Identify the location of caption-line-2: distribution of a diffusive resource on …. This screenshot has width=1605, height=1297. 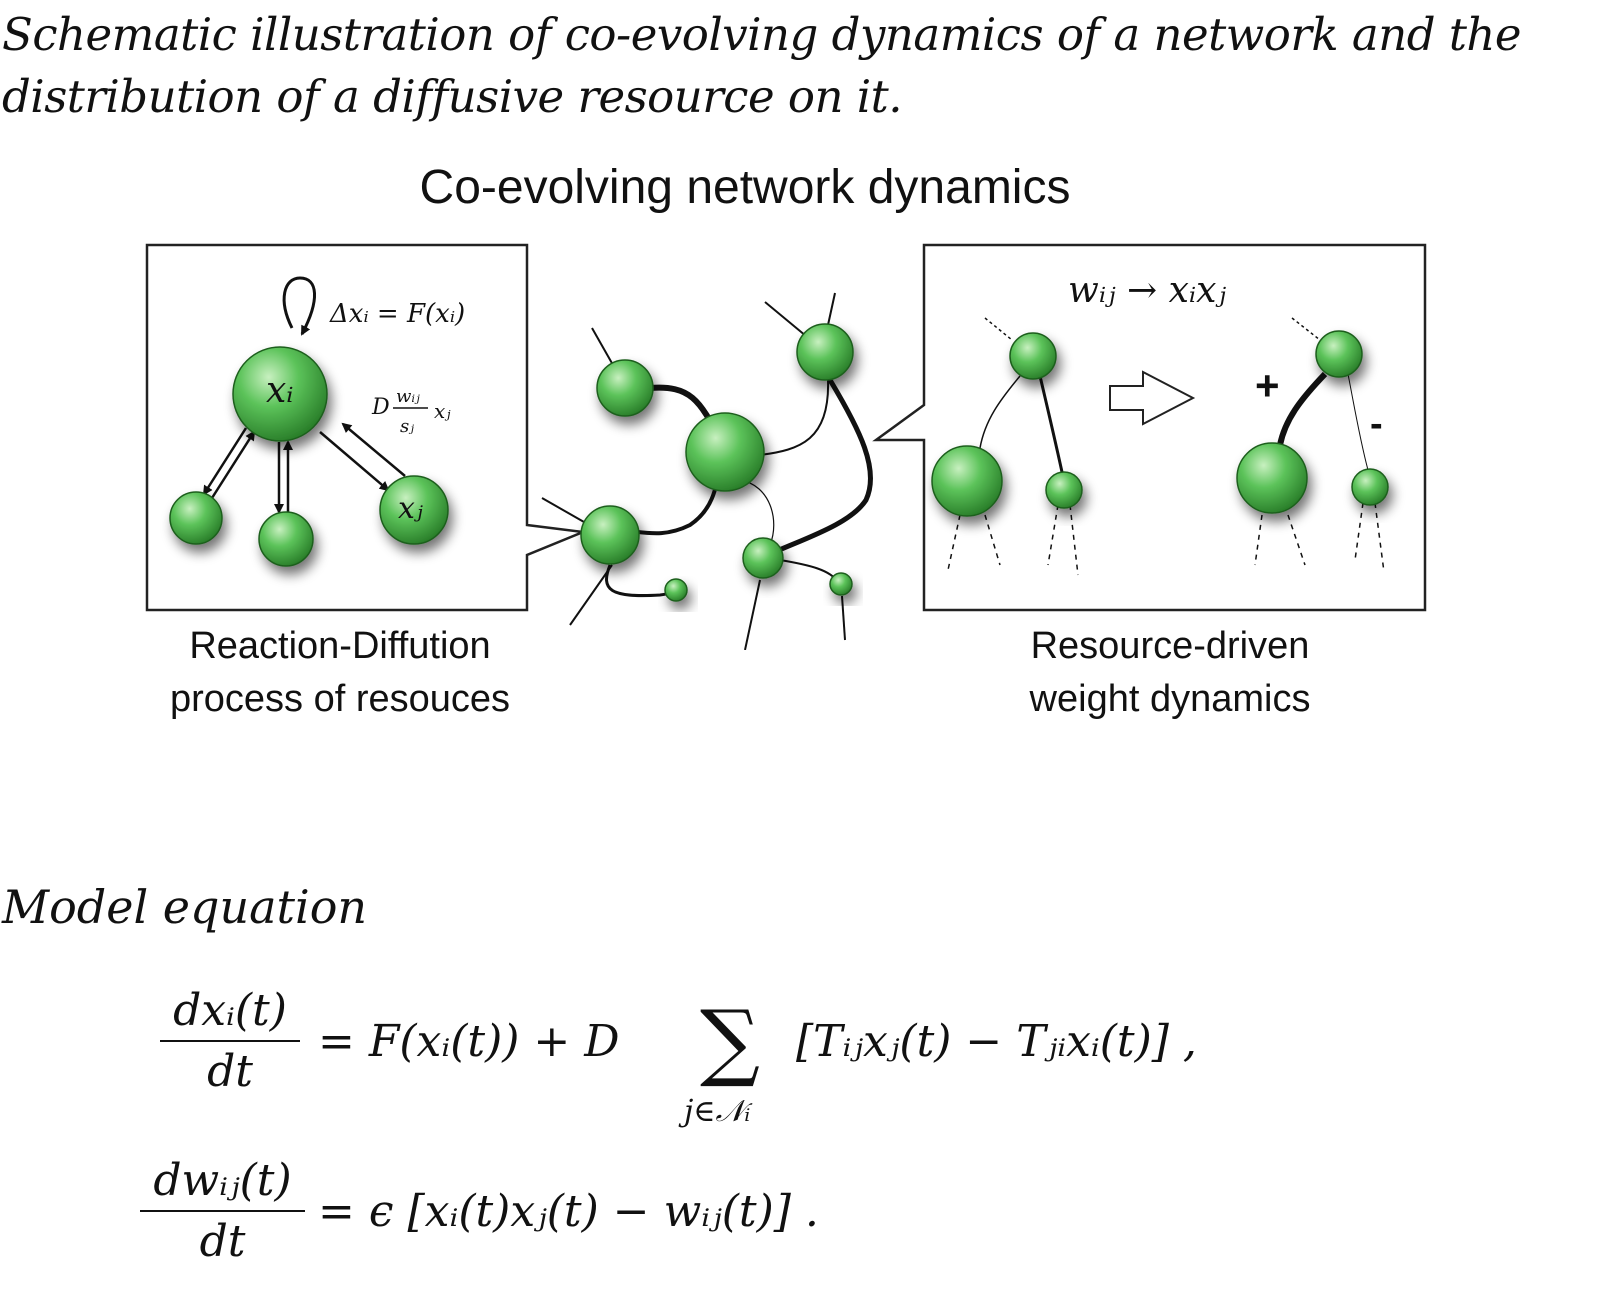
(452, 96).